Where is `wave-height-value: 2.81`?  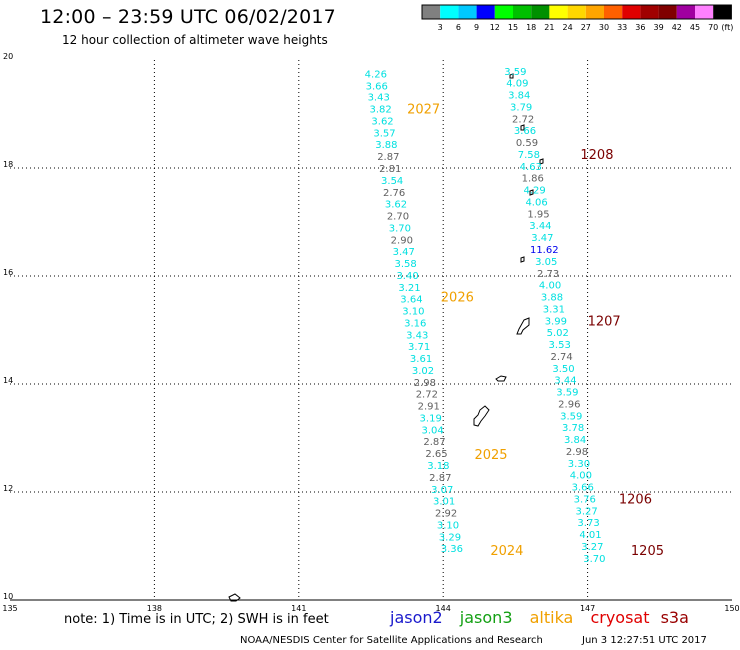
wave-height-value: 2.81 is located at coordinates (390, 169).